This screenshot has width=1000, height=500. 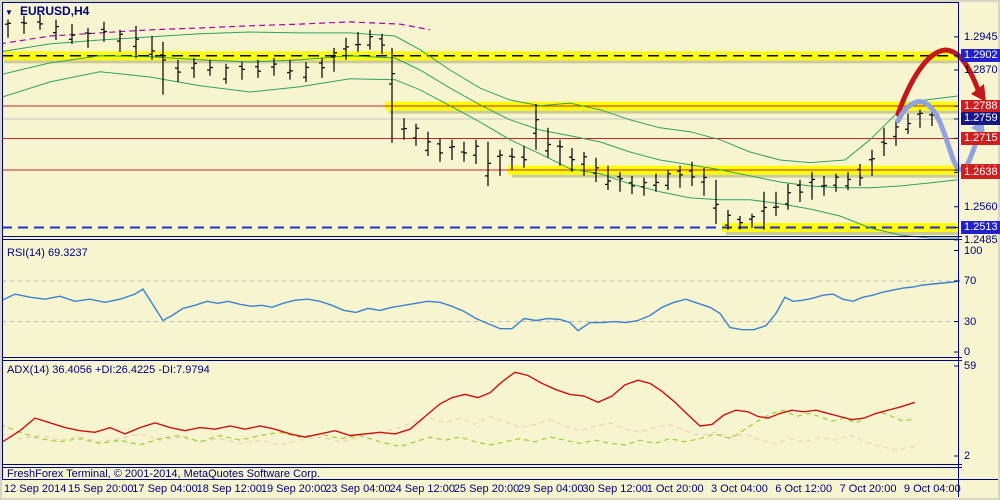 I want to click on plus-di-line, so click(x=458, y=428).